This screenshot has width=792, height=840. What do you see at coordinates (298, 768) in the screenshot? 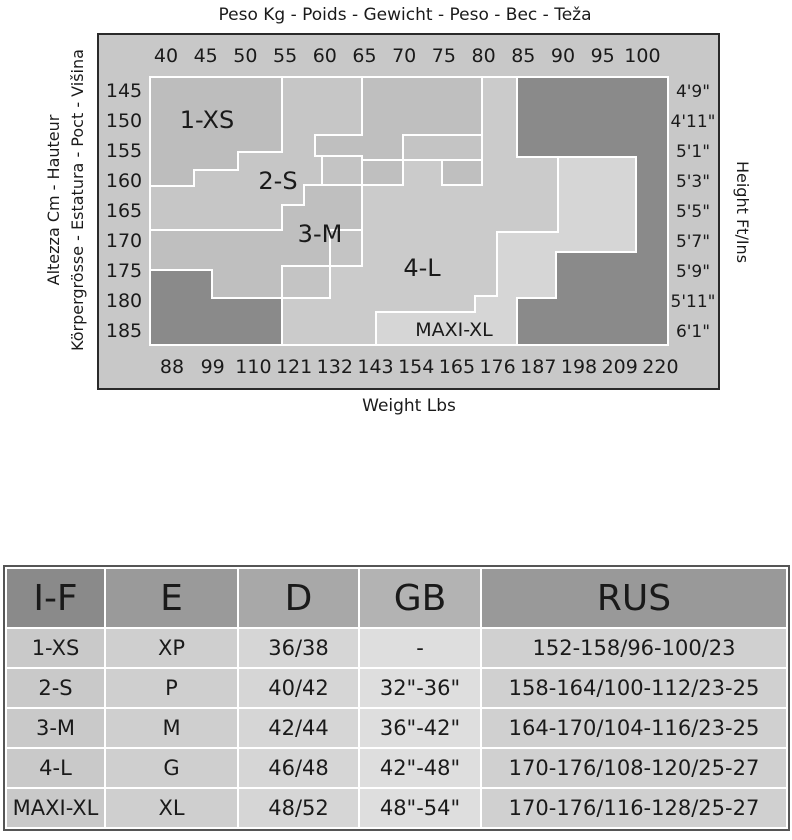
I see `table-cell: 46/48` at bounding box center [298, 768].